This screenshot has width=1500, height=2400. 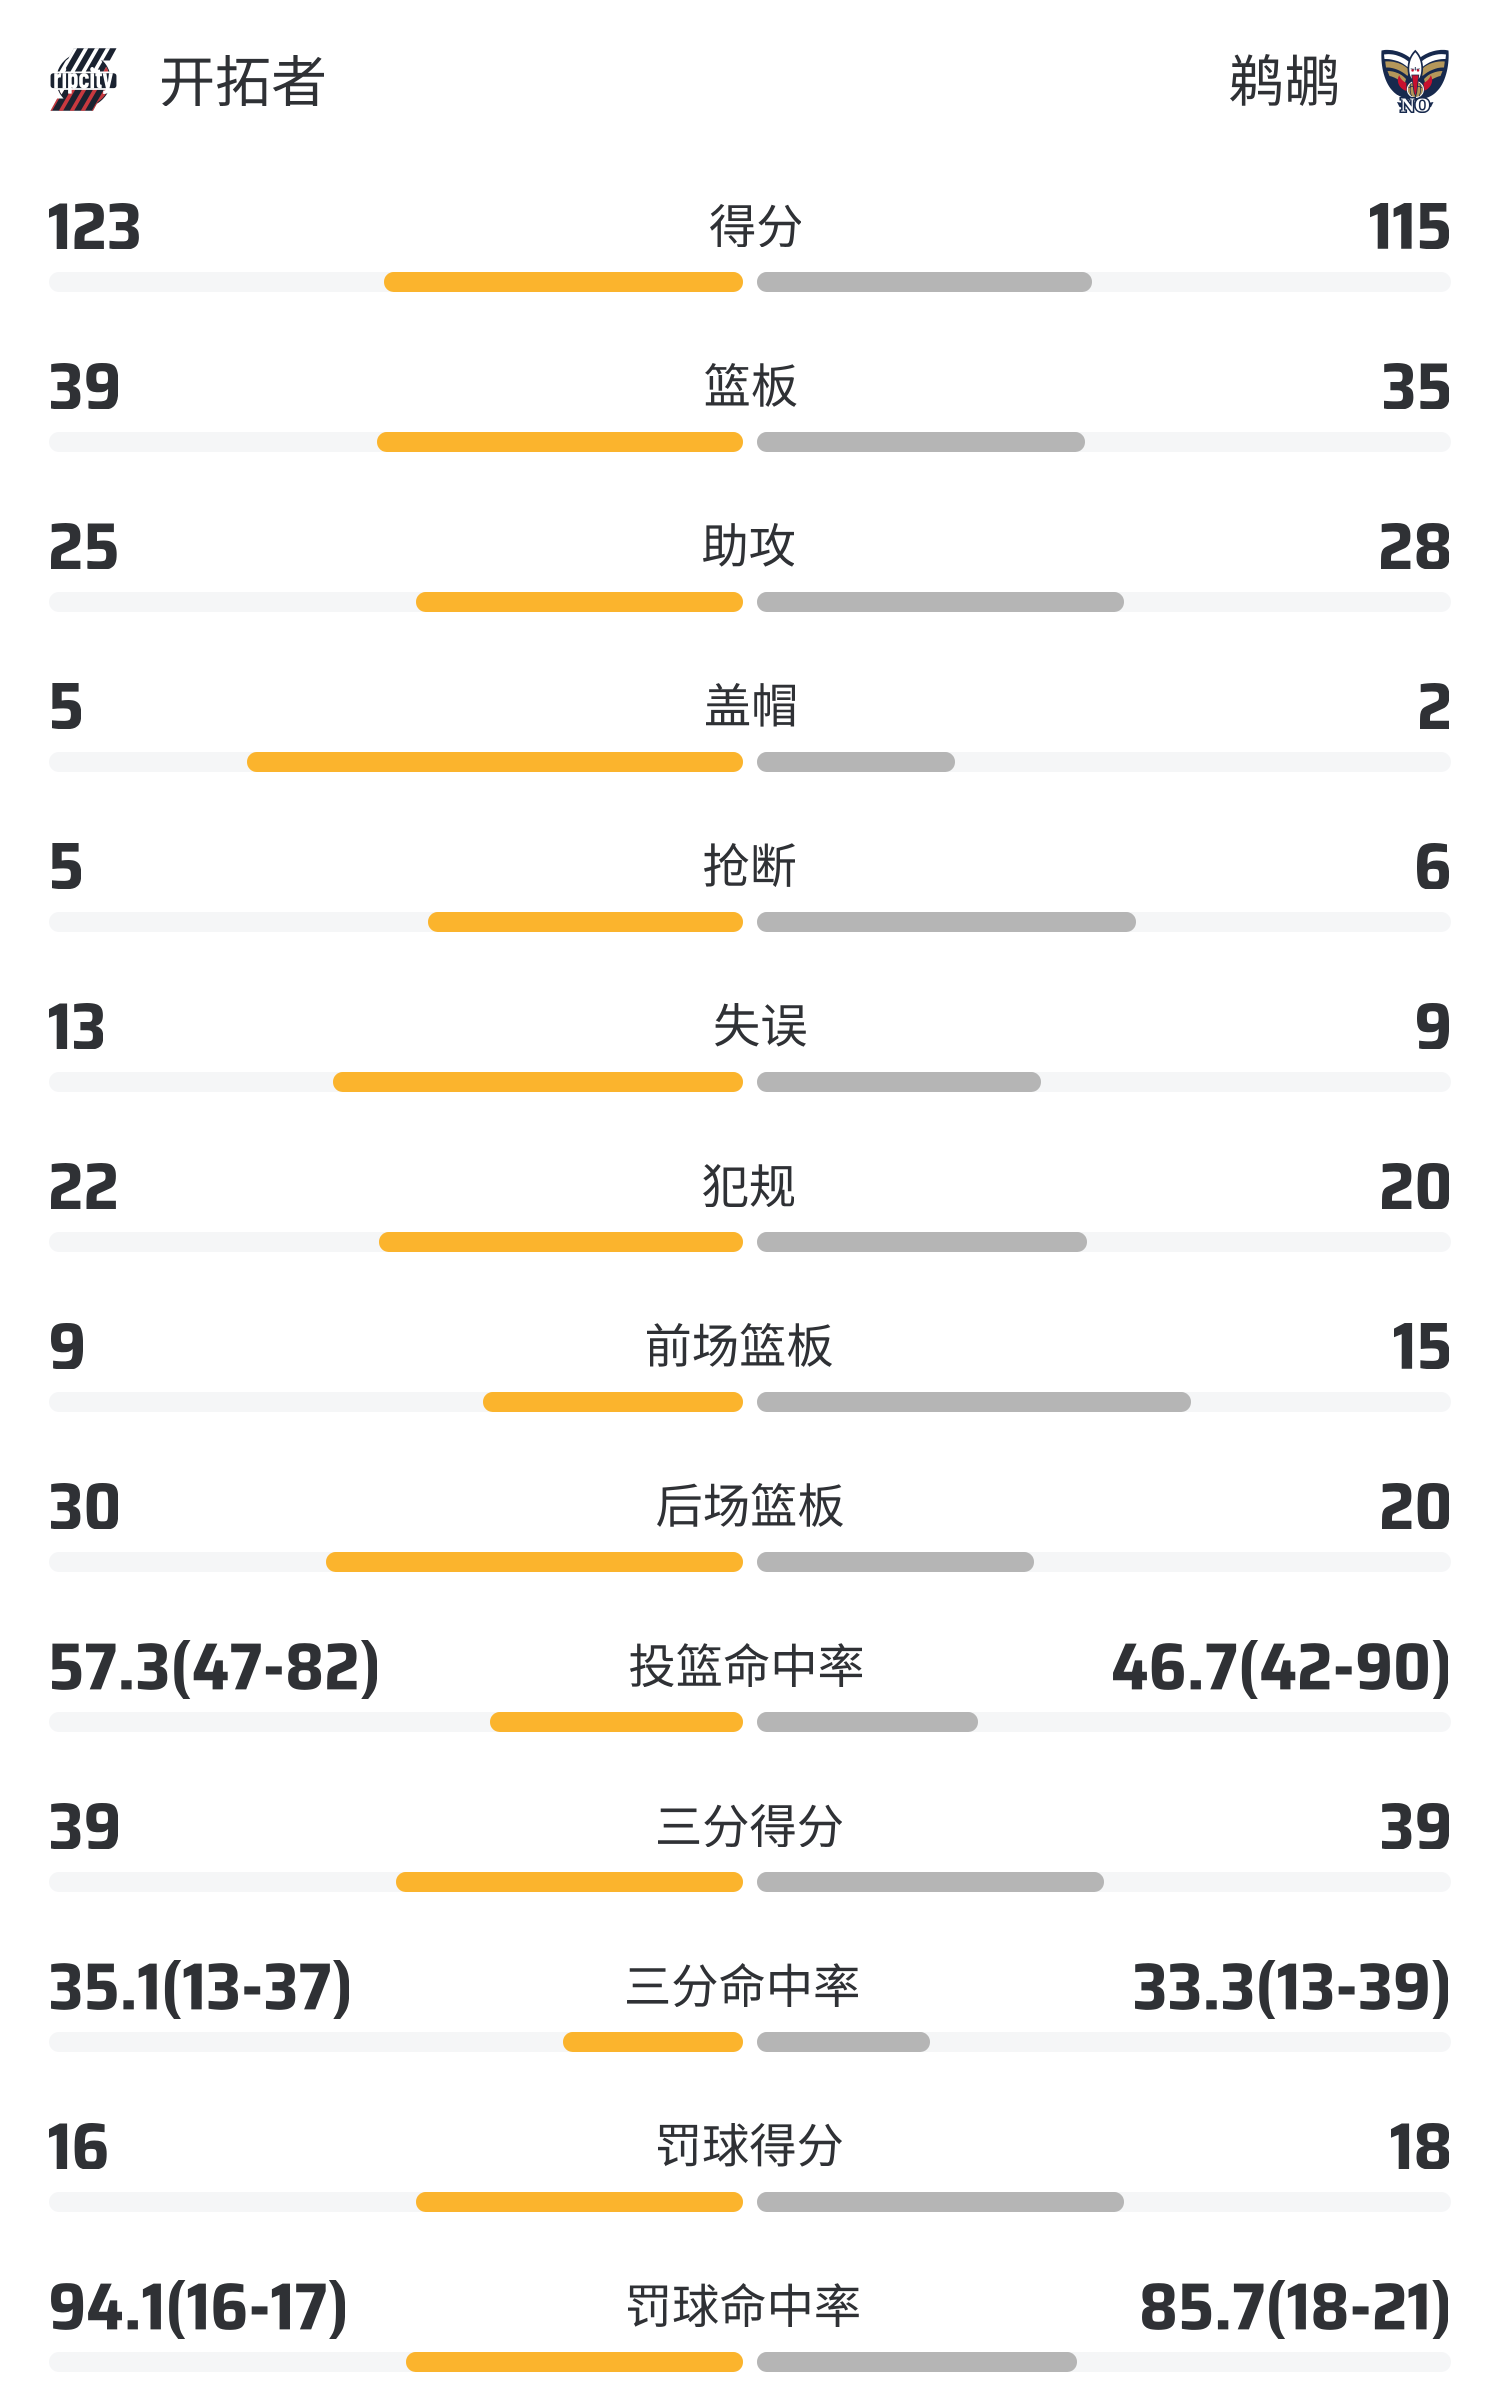 What do you see at coordinates (1415, 105) in the screenshot?
I see `svg-text: NO` at bounding box center [1415, 105].